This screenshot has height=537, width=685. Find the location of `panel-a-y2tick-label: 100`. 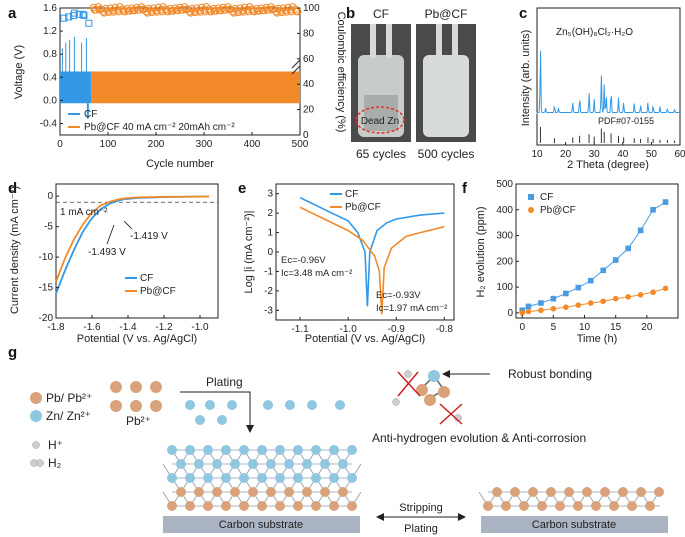

panel-a-y2tick-label: 100 is located at coordinates (311, 8).